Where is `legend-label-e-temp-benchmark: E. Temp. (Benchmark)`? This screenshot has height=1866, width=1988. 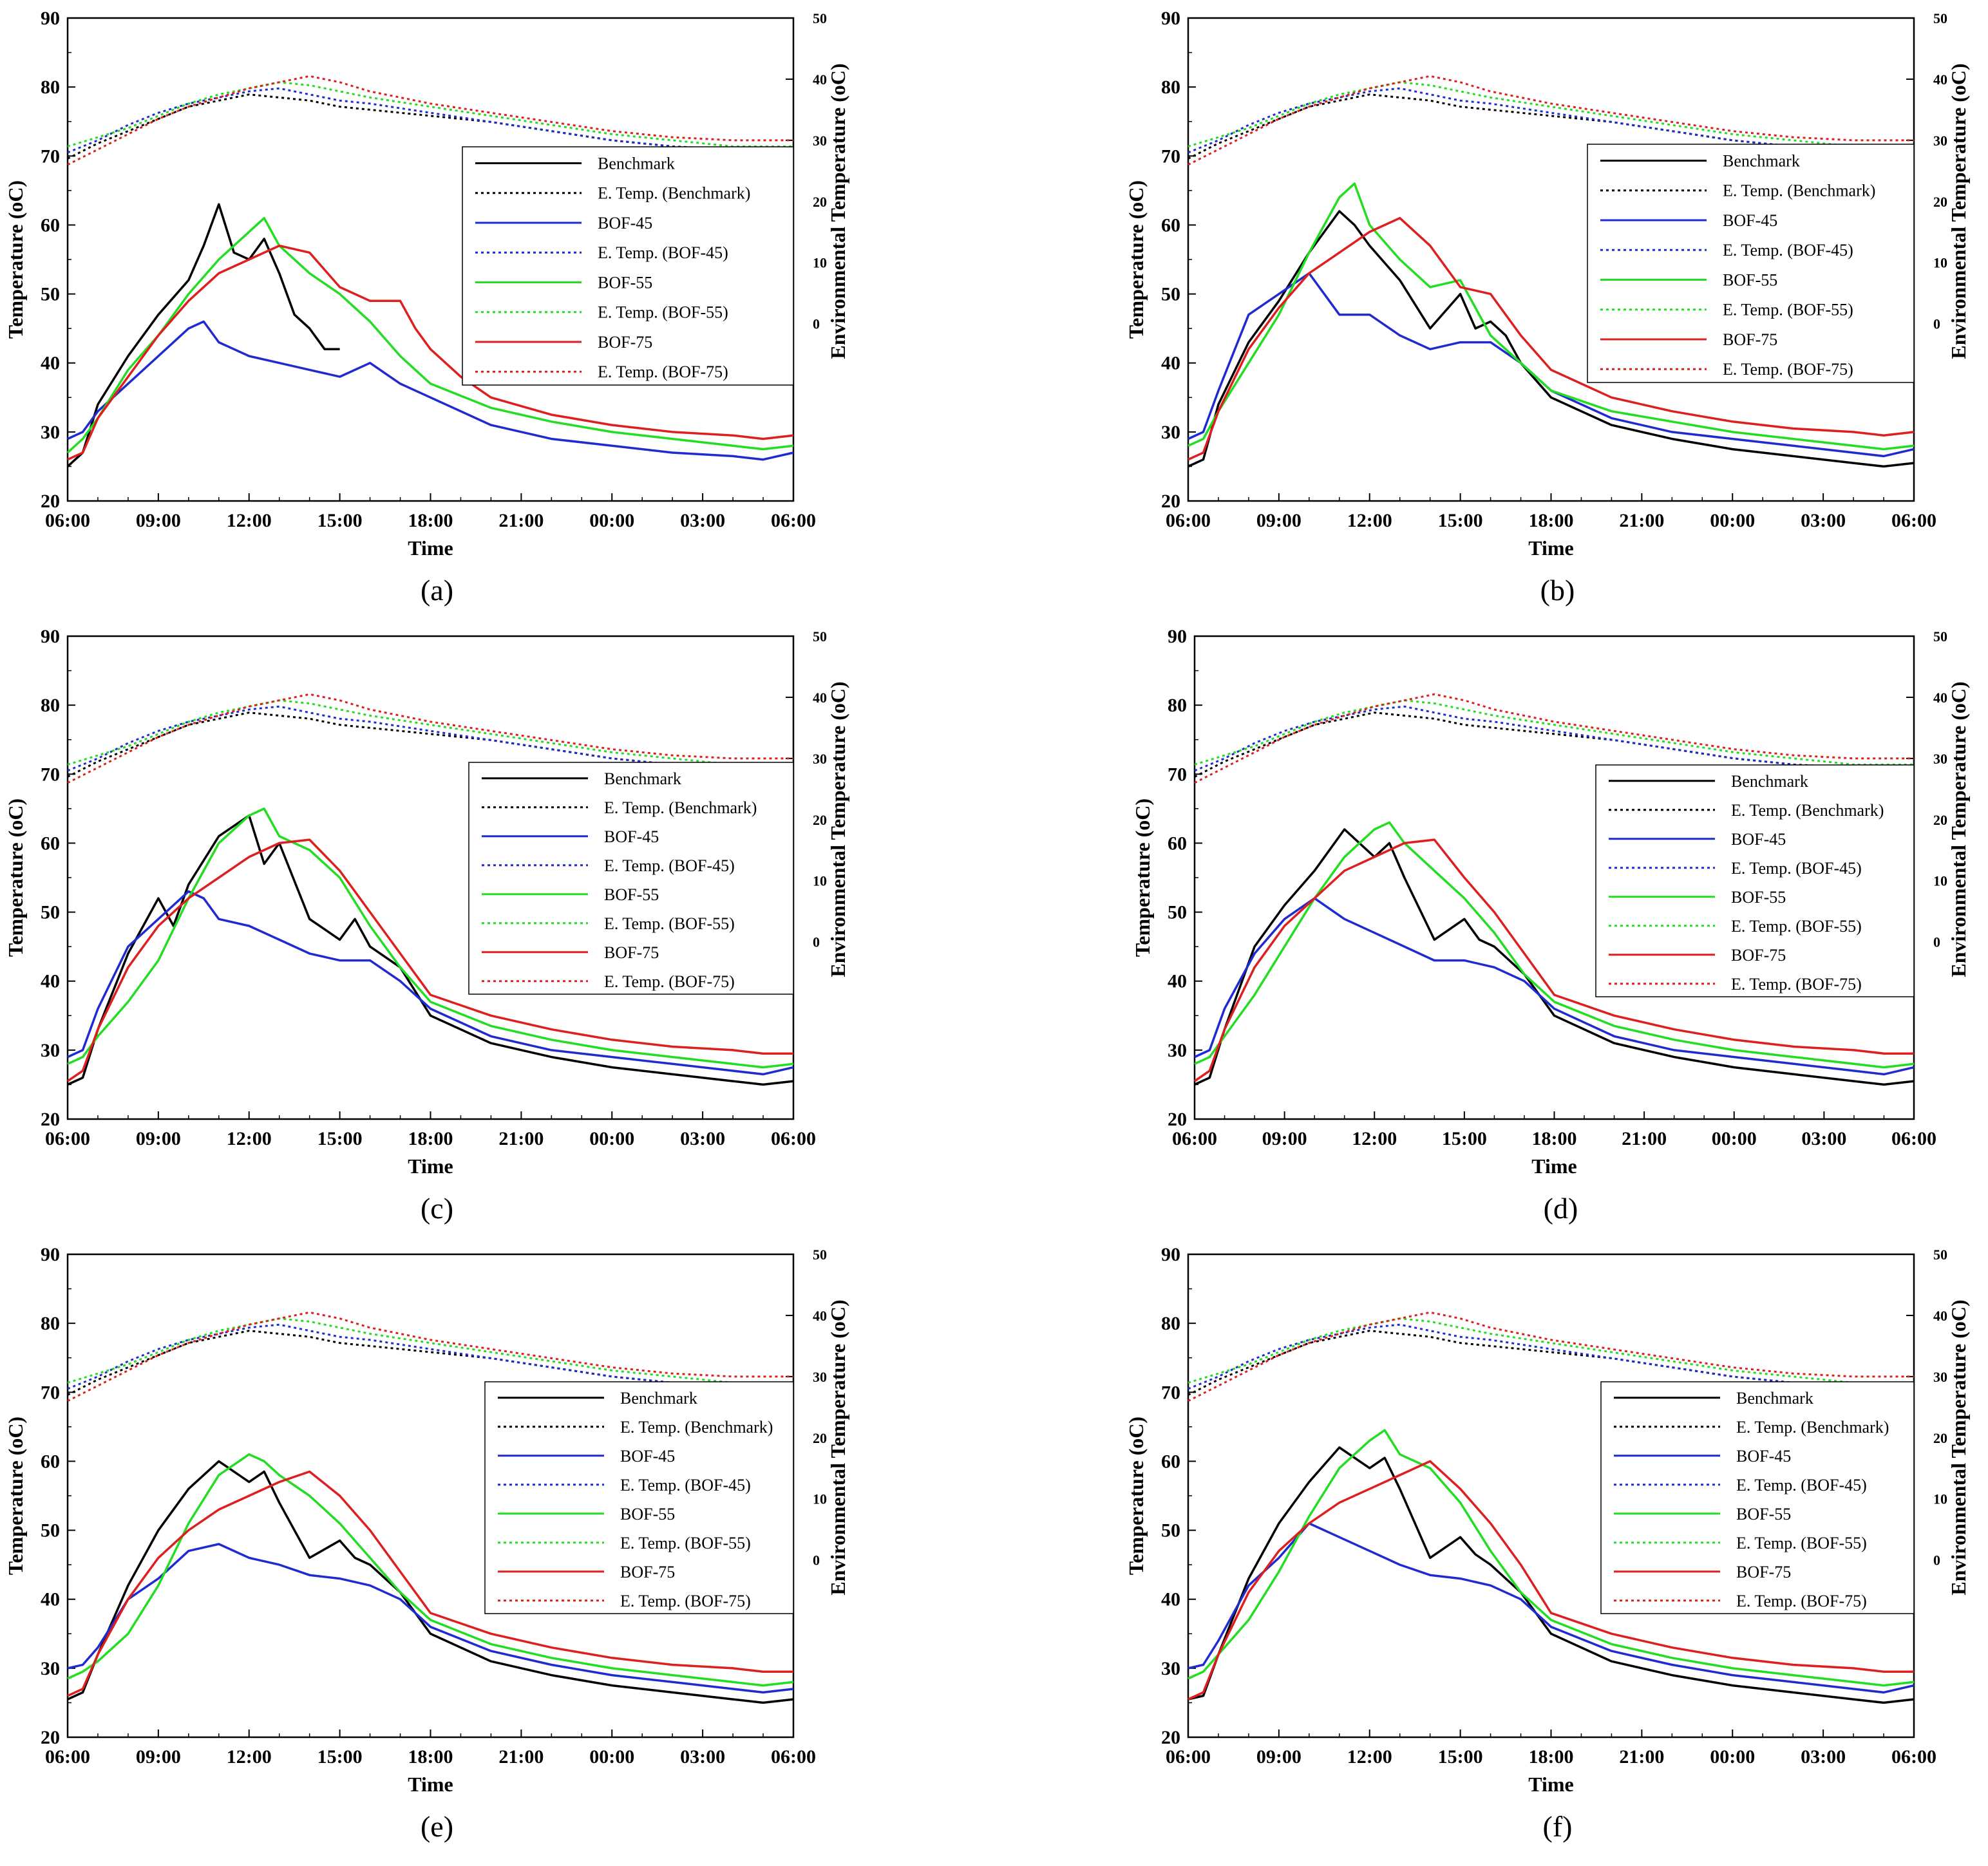 legend-label-e-temp-benchmark: E. Temp. (Benchmark) is located at coordinates (681, 807).